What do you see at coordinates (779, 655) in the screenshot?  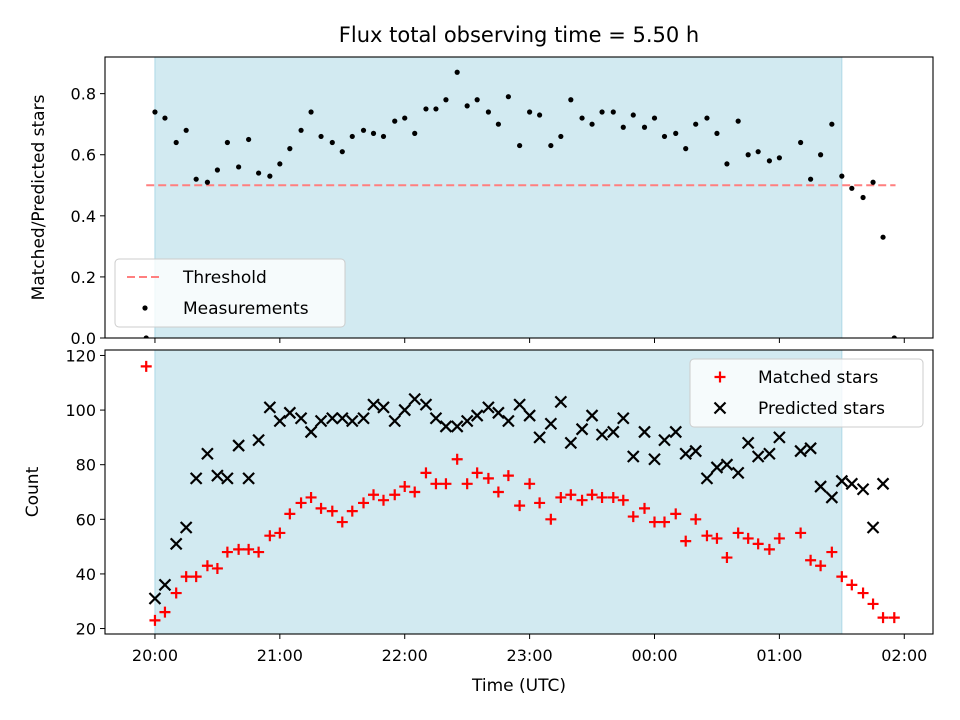 I see `x-tick-label: 01:00` at bounding box center [779, 655].